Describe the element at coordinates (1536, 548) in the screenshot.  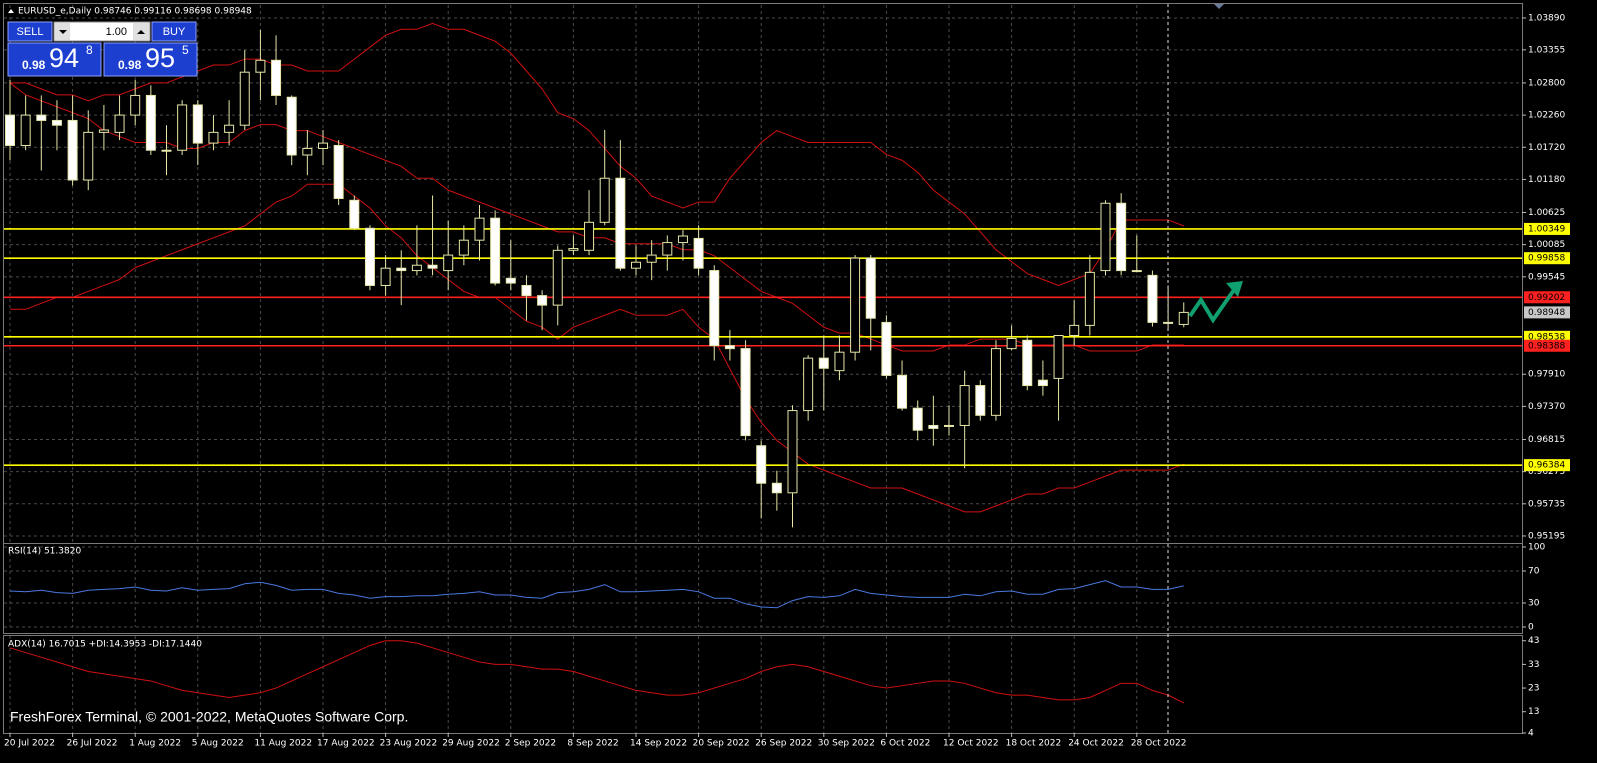
I see `y-tick-label: 100` at that location.